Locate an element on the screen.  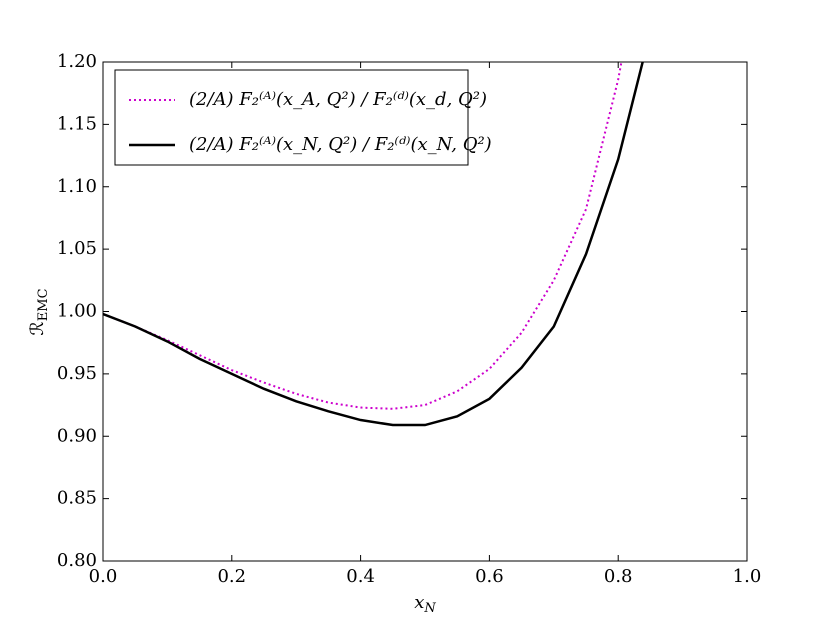
y-tick-label: 1.20 is located at coordinates (77, 61).